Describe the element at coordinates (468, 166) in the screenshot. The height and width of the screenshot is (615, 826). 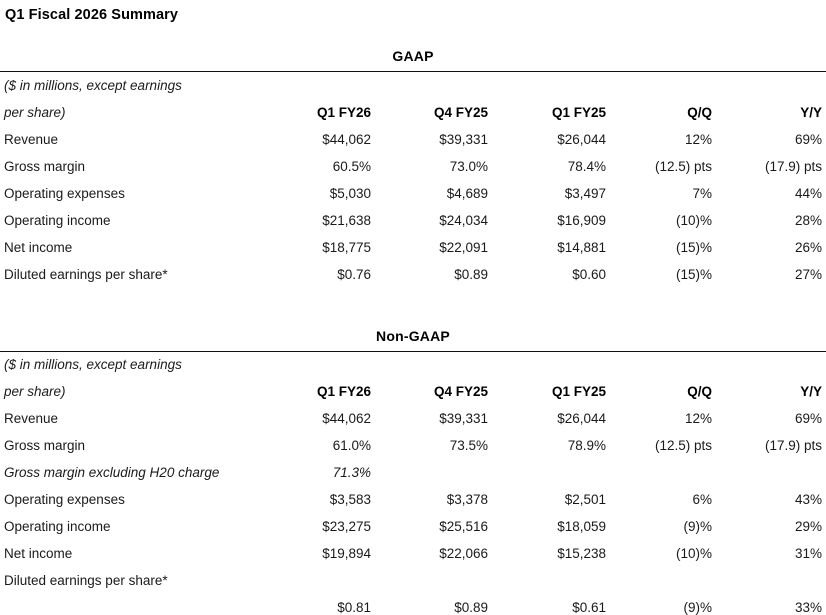
I see `cell-q4-fy25: 73.0%` at that location.